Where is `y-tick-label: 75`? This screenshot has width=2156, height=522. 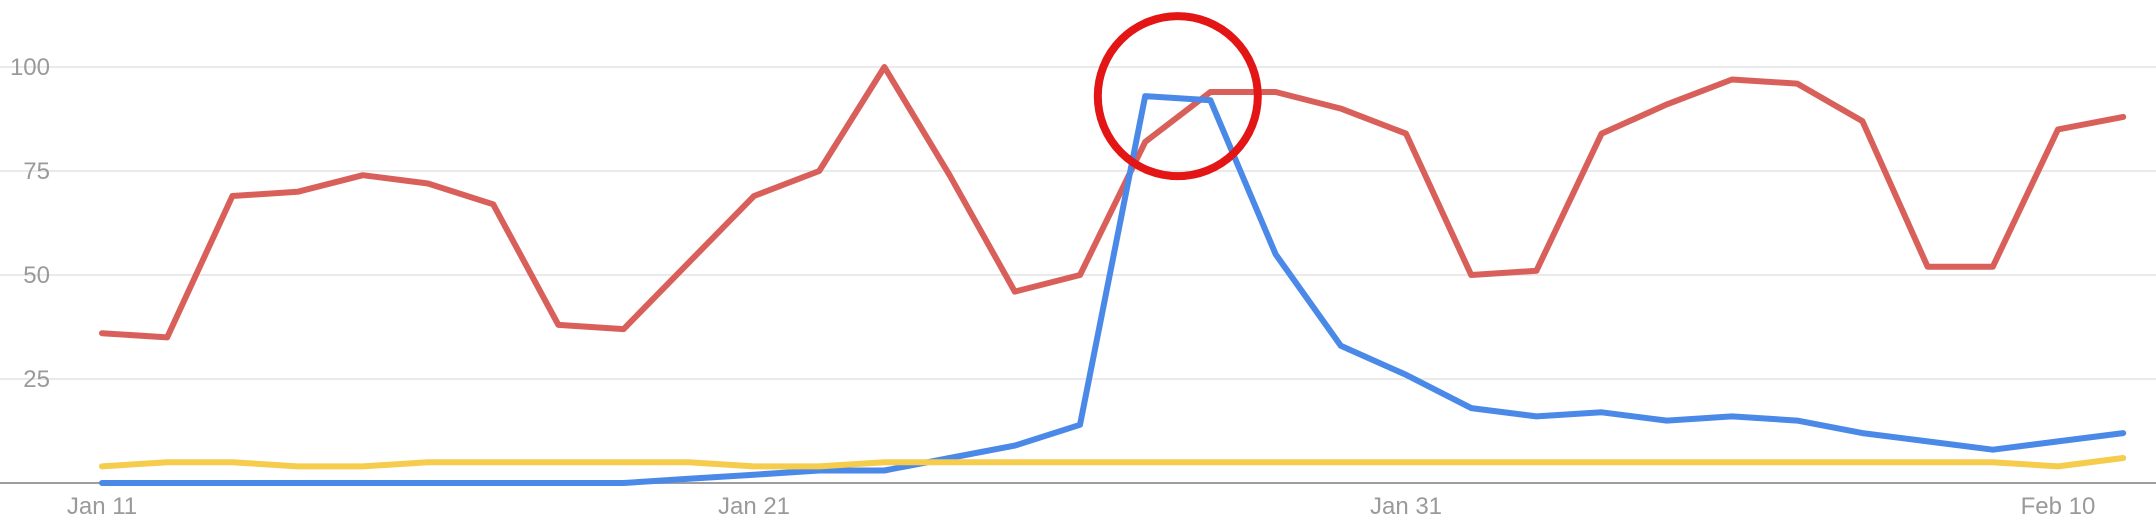
y-tick-label: 75 is located at coordinates (36, 171).